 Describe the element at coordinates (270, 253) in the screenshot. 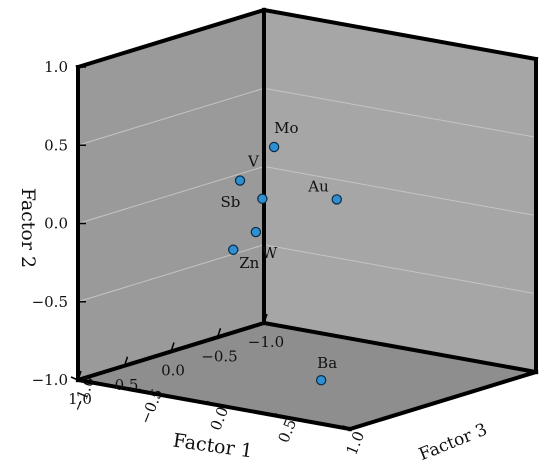

I see `point-label-w: W` at that location.